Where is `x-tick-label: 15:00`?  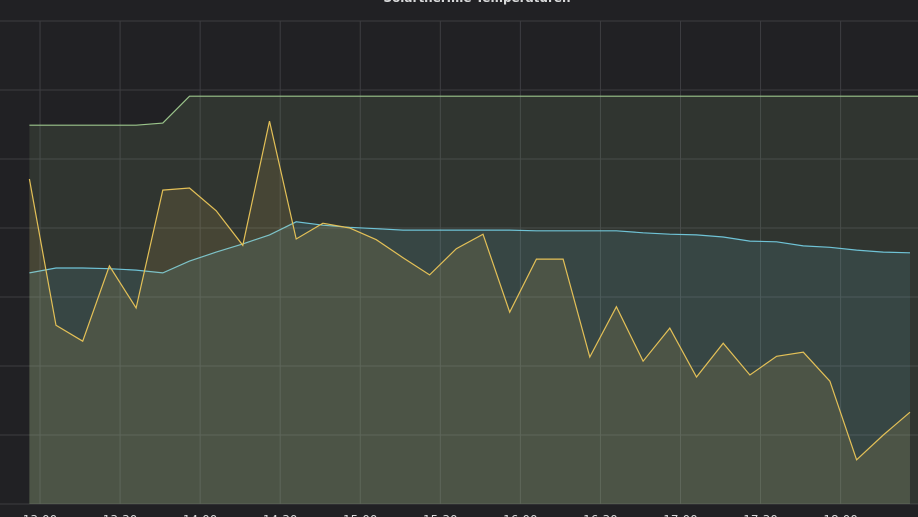
x-tick-label: 15:00 is located at coordinates (360, 515).